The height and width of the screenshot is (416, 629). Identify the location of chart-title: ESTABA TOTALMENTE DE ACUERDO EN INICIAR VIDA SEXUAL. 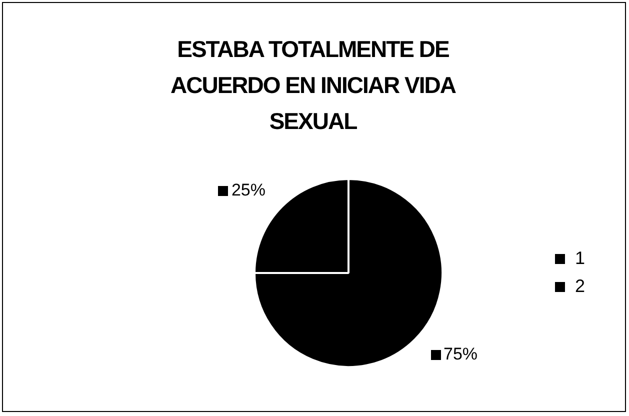
(313, 85).